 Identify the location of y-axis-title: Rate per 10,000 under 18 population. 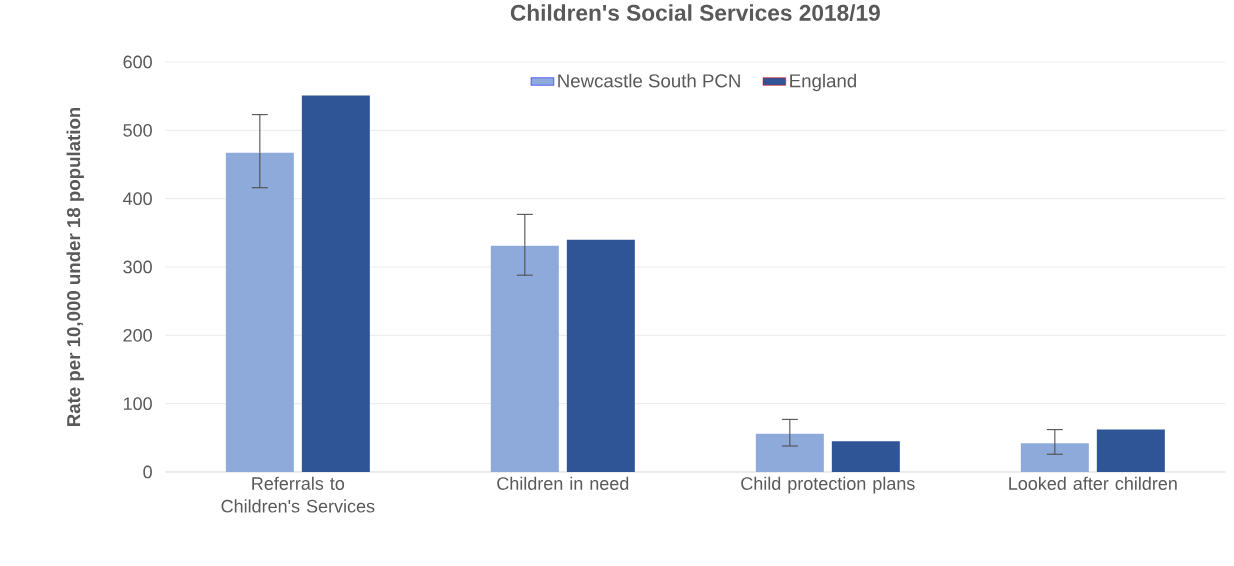
(75, 266).